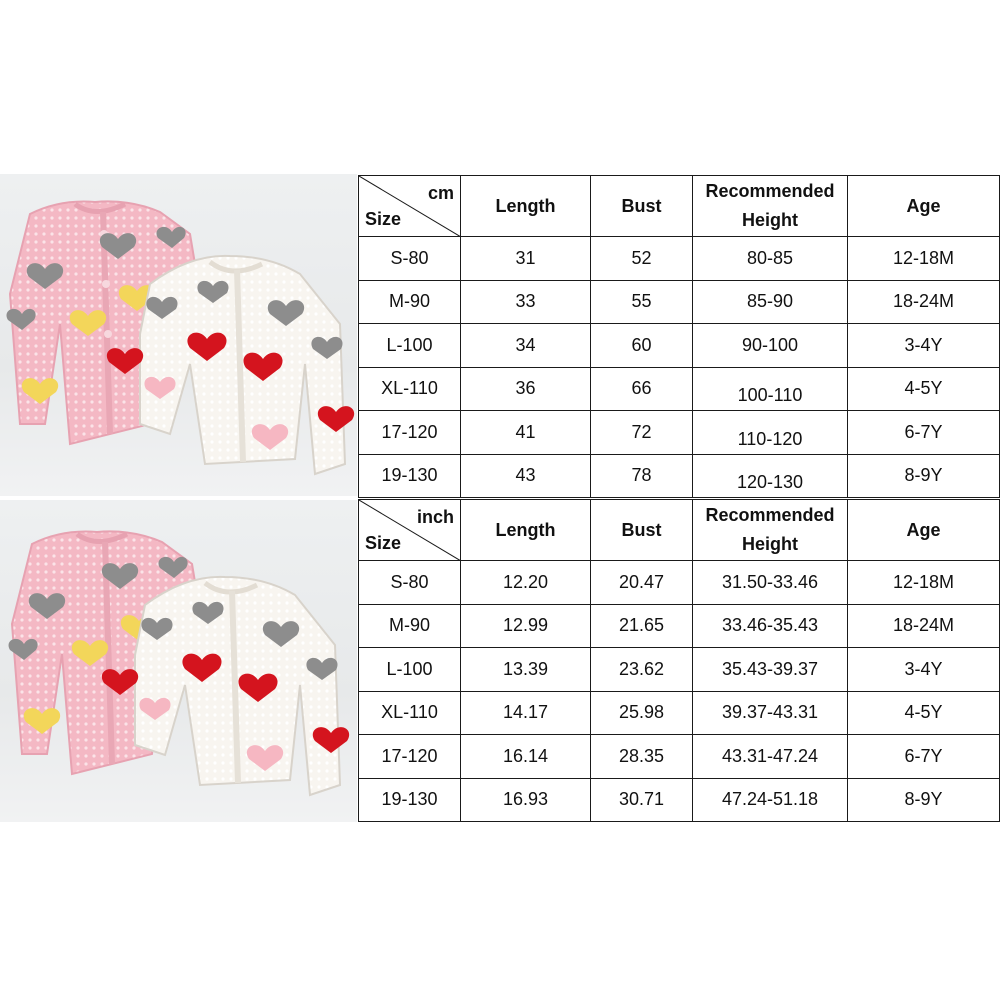 This screenshot has width=1000, height=1000. Describe the element at coordinates (641, 475) in the screenshot. I see `bust-cell: 78` at that location.